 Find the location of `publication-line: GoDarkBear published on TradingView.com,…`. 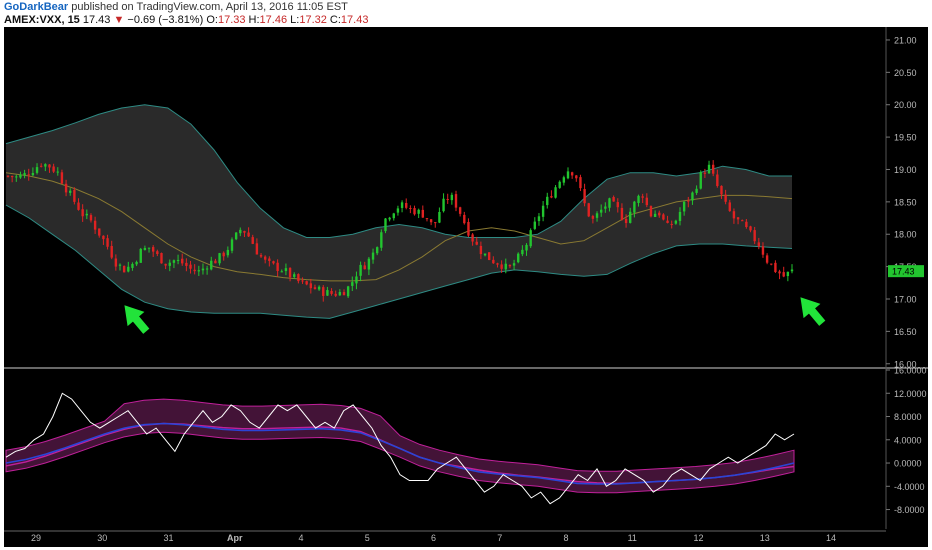

publication-line: GoDarkBear published on TradingView.com,… is located at coordinates (176, 7).